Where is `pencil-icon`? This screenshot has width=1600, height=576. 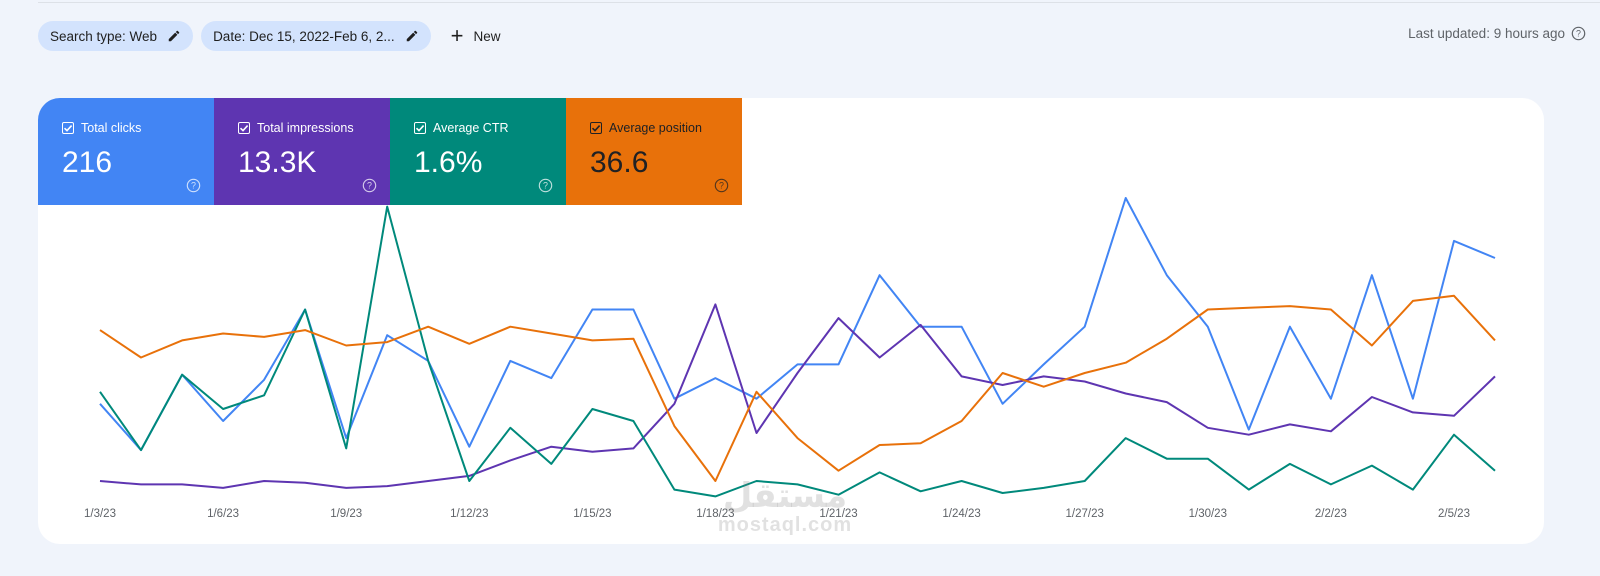
pencil-icon is located at coordinates (174, 36).